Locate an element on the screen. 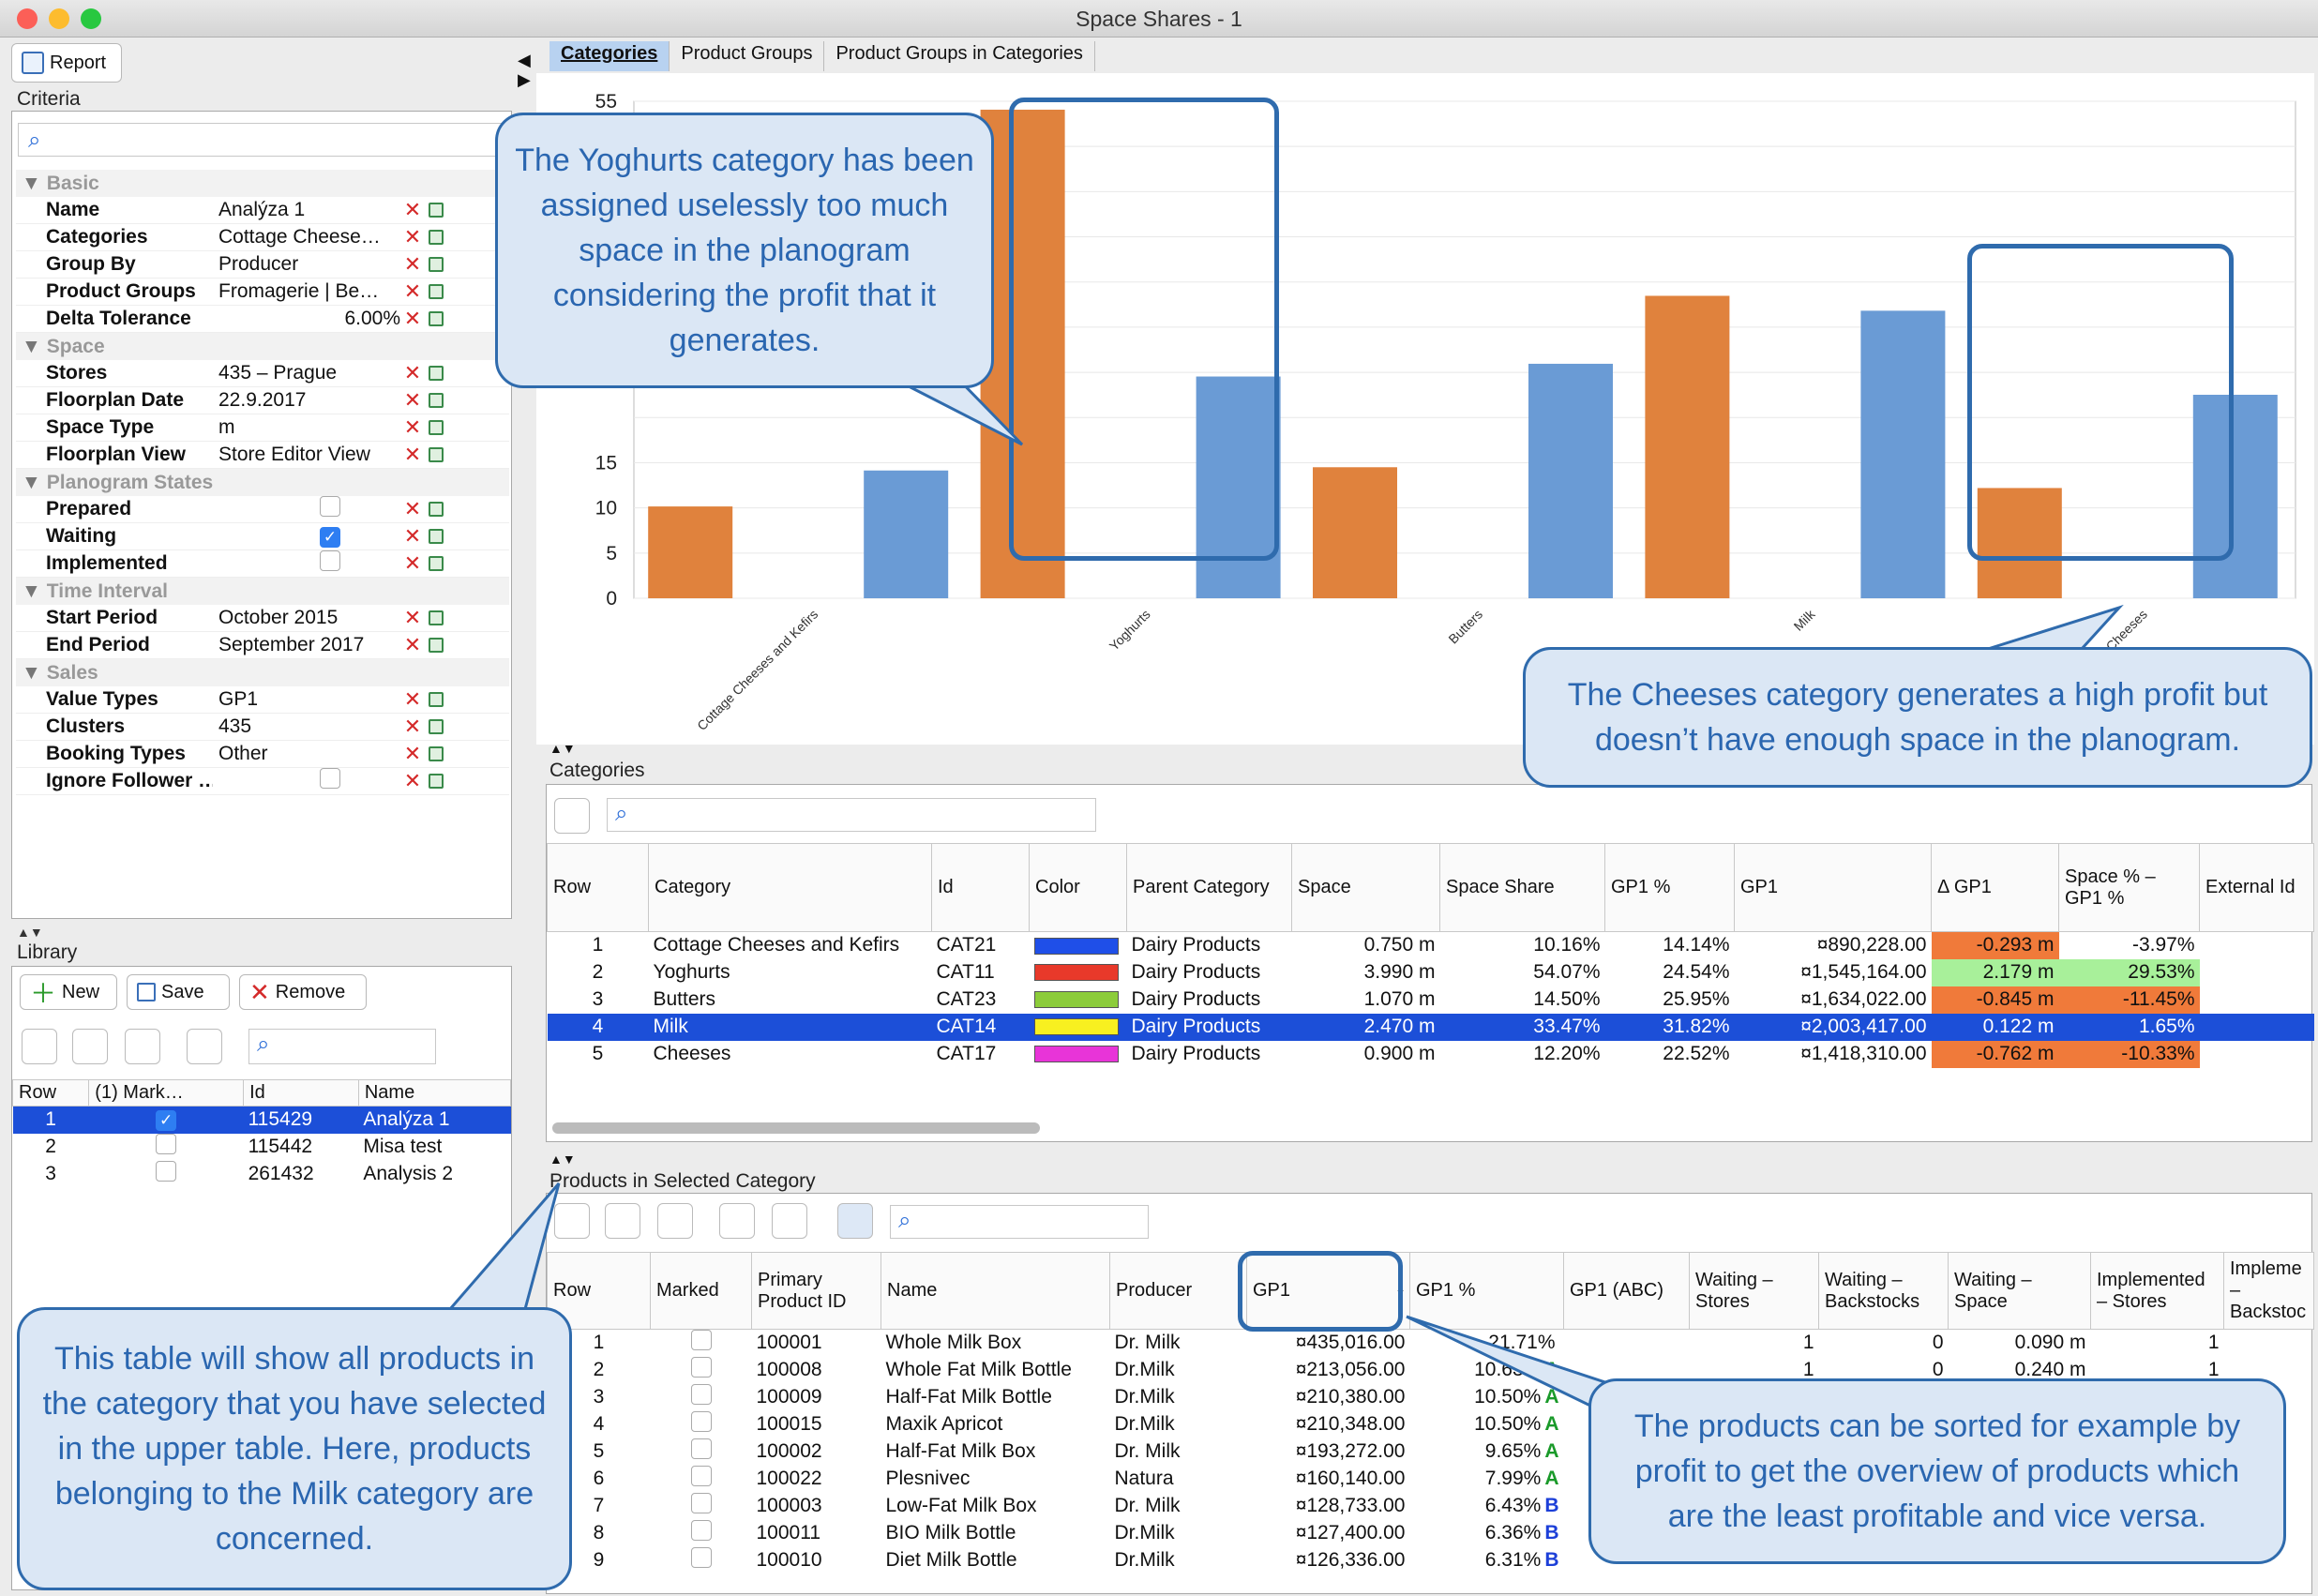 The height and width of the screenshot is (1596, 2318). categories-column-header: Space is located at coordinates (1365, 887).